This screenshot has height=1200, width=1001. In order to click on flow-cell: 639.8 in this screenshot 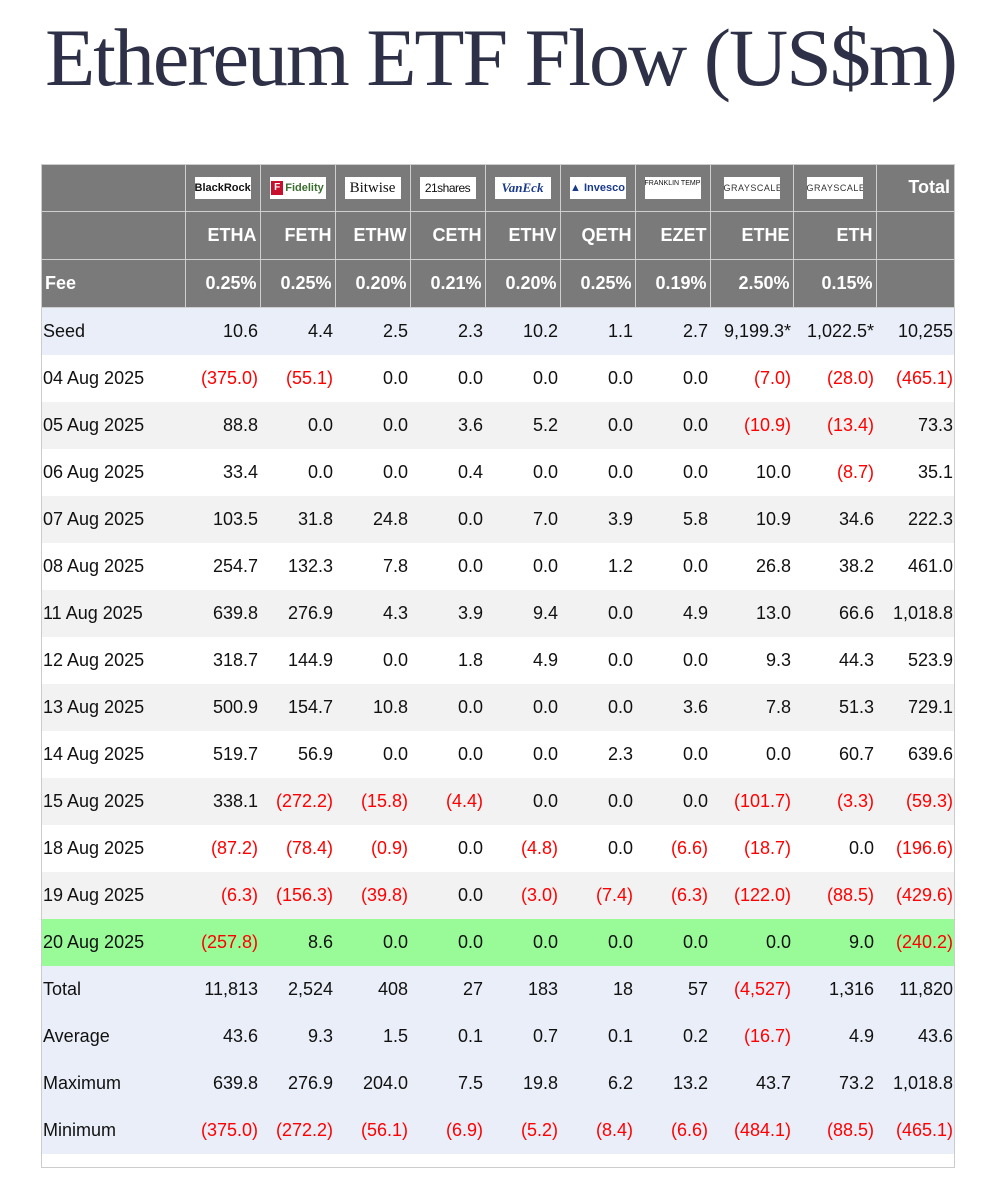, I will do `click(222, 1083)`.